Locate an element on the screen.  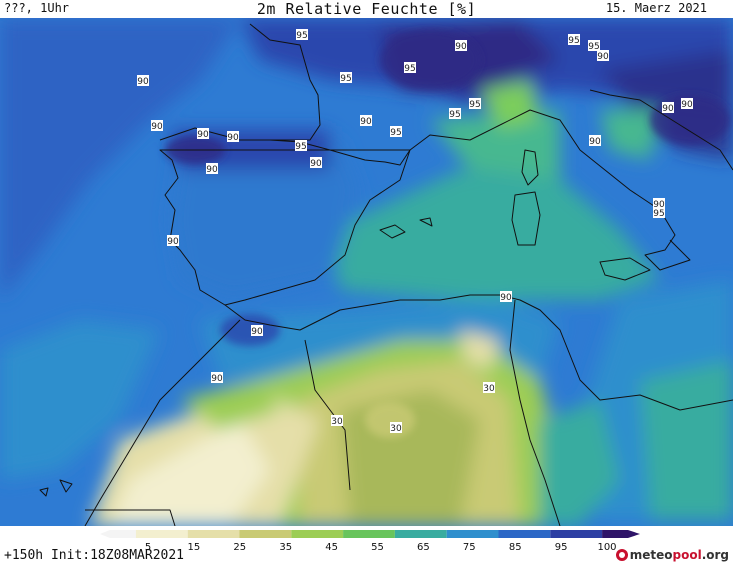
brand-suffix: .org is located at coordinates (715, 555).